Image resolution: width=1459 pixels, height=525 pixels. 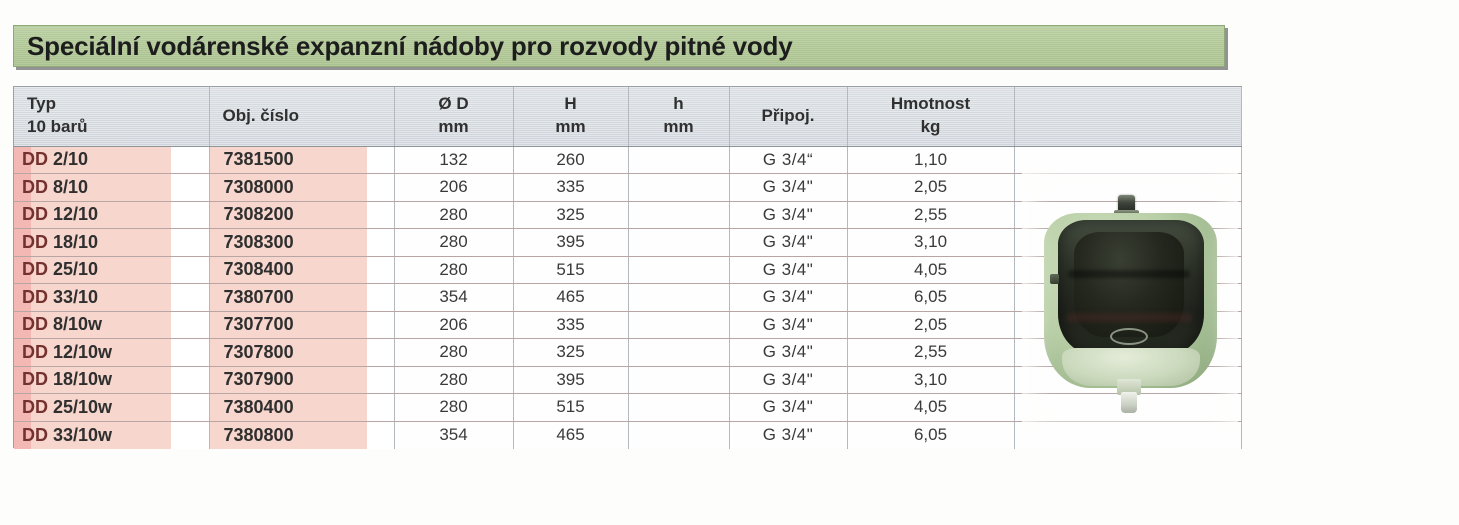 I want to click on vessel-shadow-band-lower, so click(x=1129, y=317).